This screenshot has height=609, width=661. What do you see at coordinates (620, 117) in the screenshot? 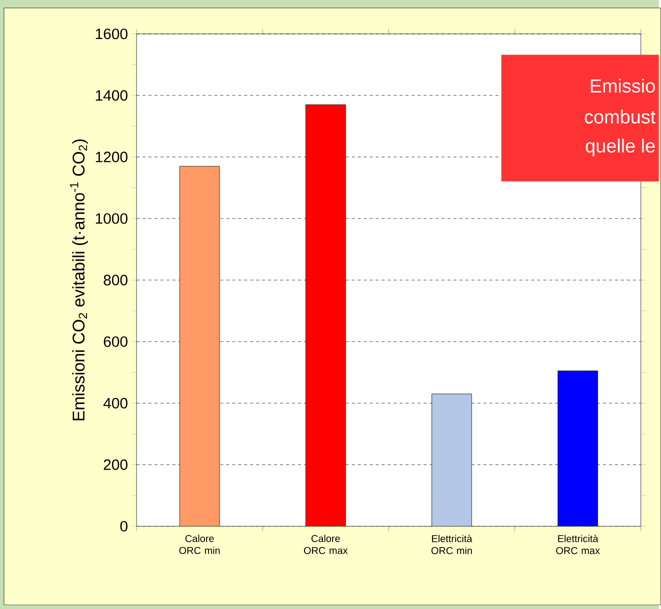
I see `annotation: combust` at bounding box center [620, 117].